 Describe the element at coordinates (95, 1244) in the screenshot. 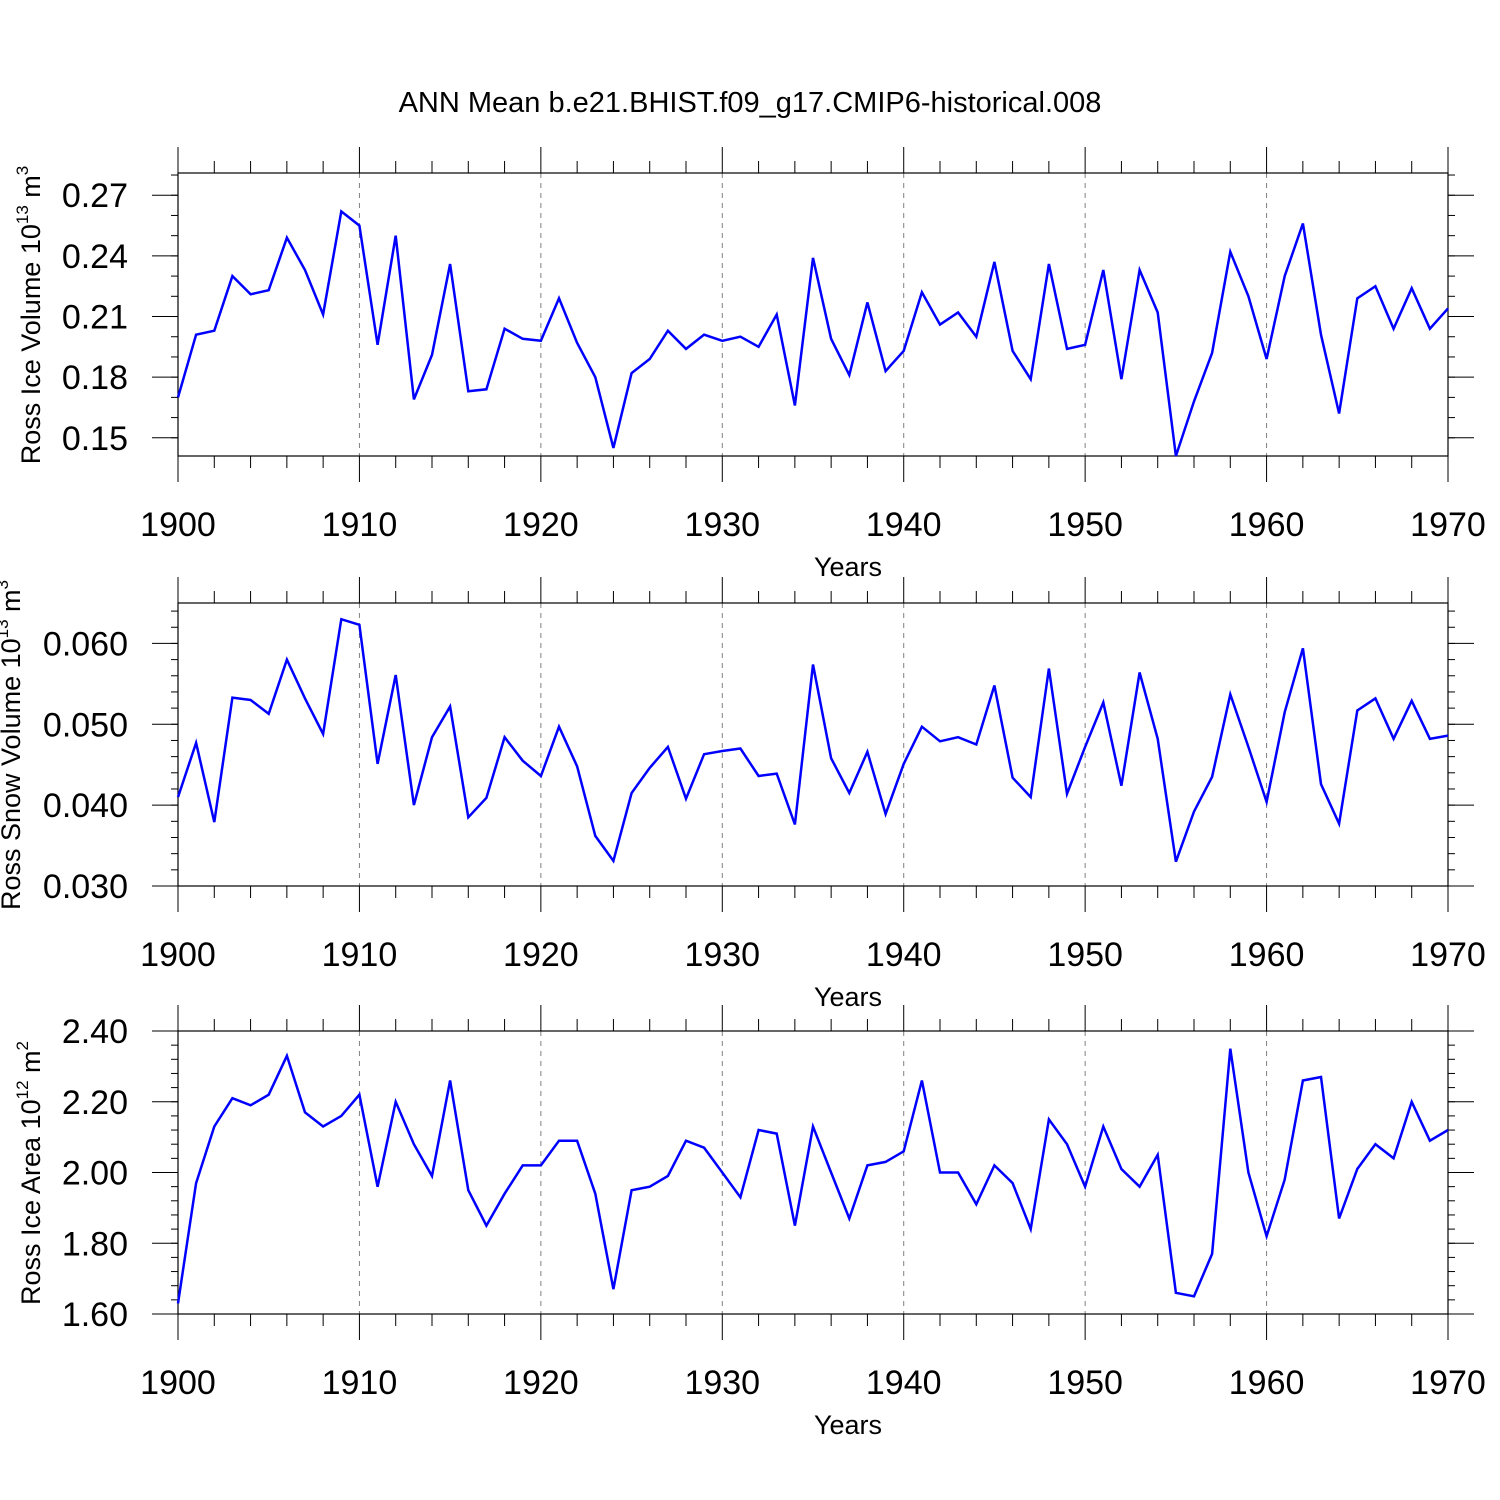

I see `y-tick-label: 1.80` at that location.